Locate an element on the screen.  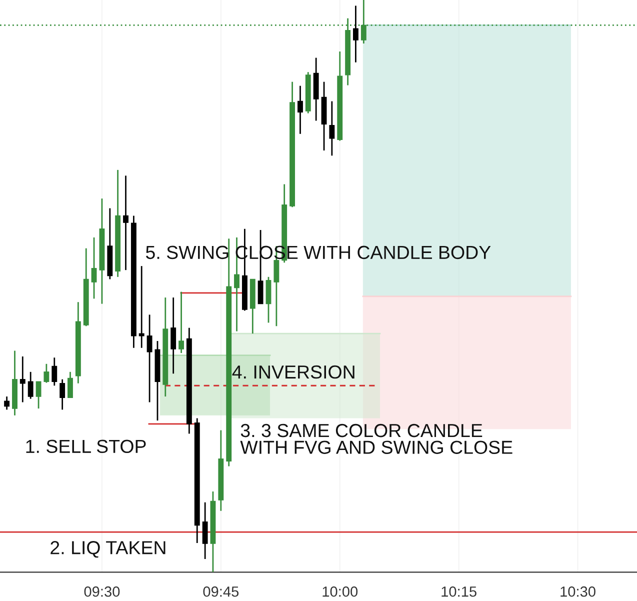
x-tick-label: 09:45 is located at coordinates (221, 591).